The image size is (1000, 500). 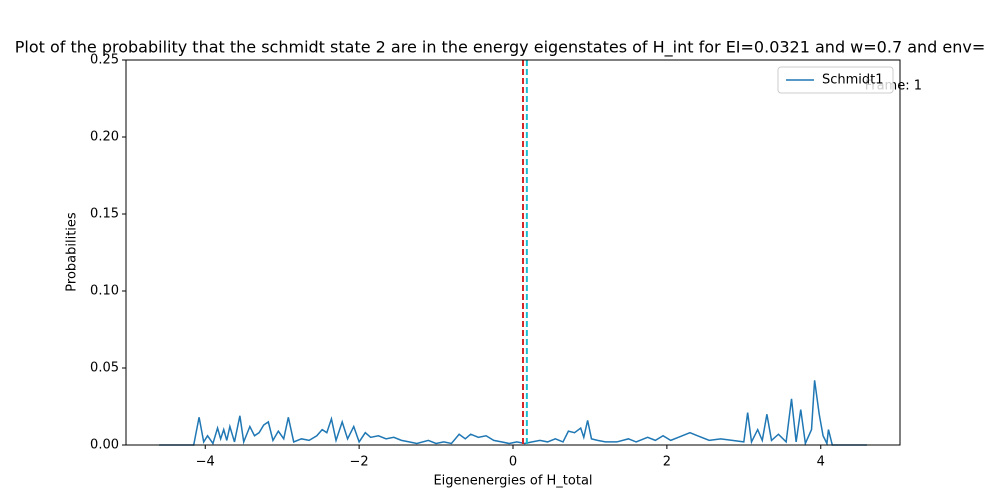 What do you see at coordinates (104, 214) in the screenshot?
I see `y-tick-label: 0.15` at bounding box center [104, 214].